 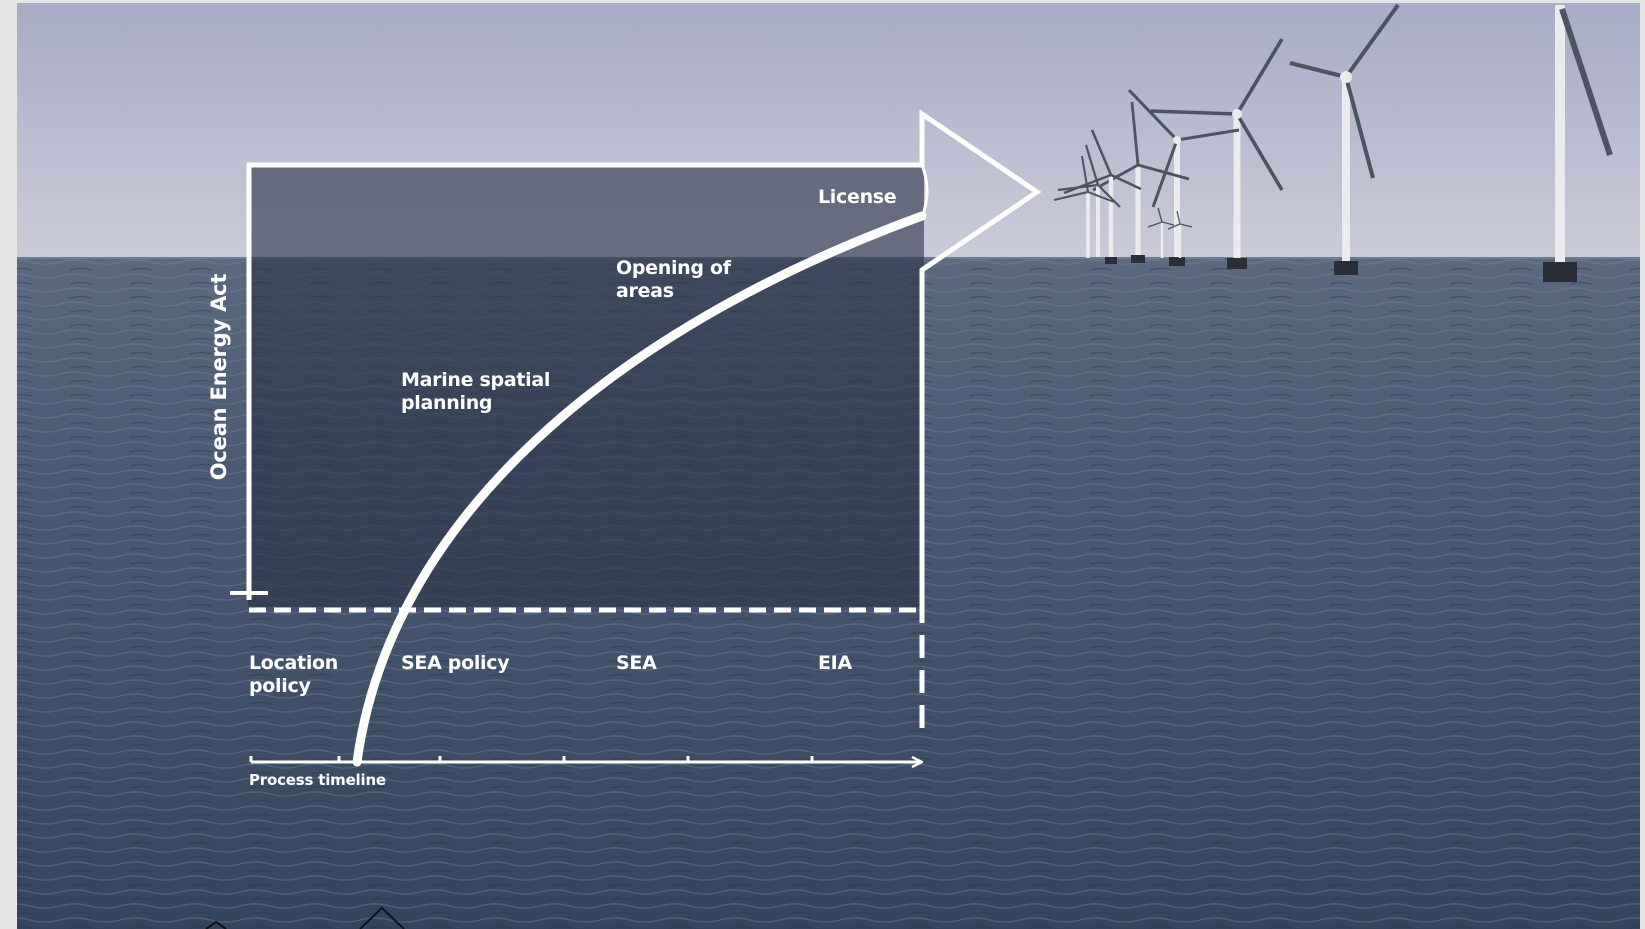 I want to click on wind-turbines, so click(x=1333, y=142).